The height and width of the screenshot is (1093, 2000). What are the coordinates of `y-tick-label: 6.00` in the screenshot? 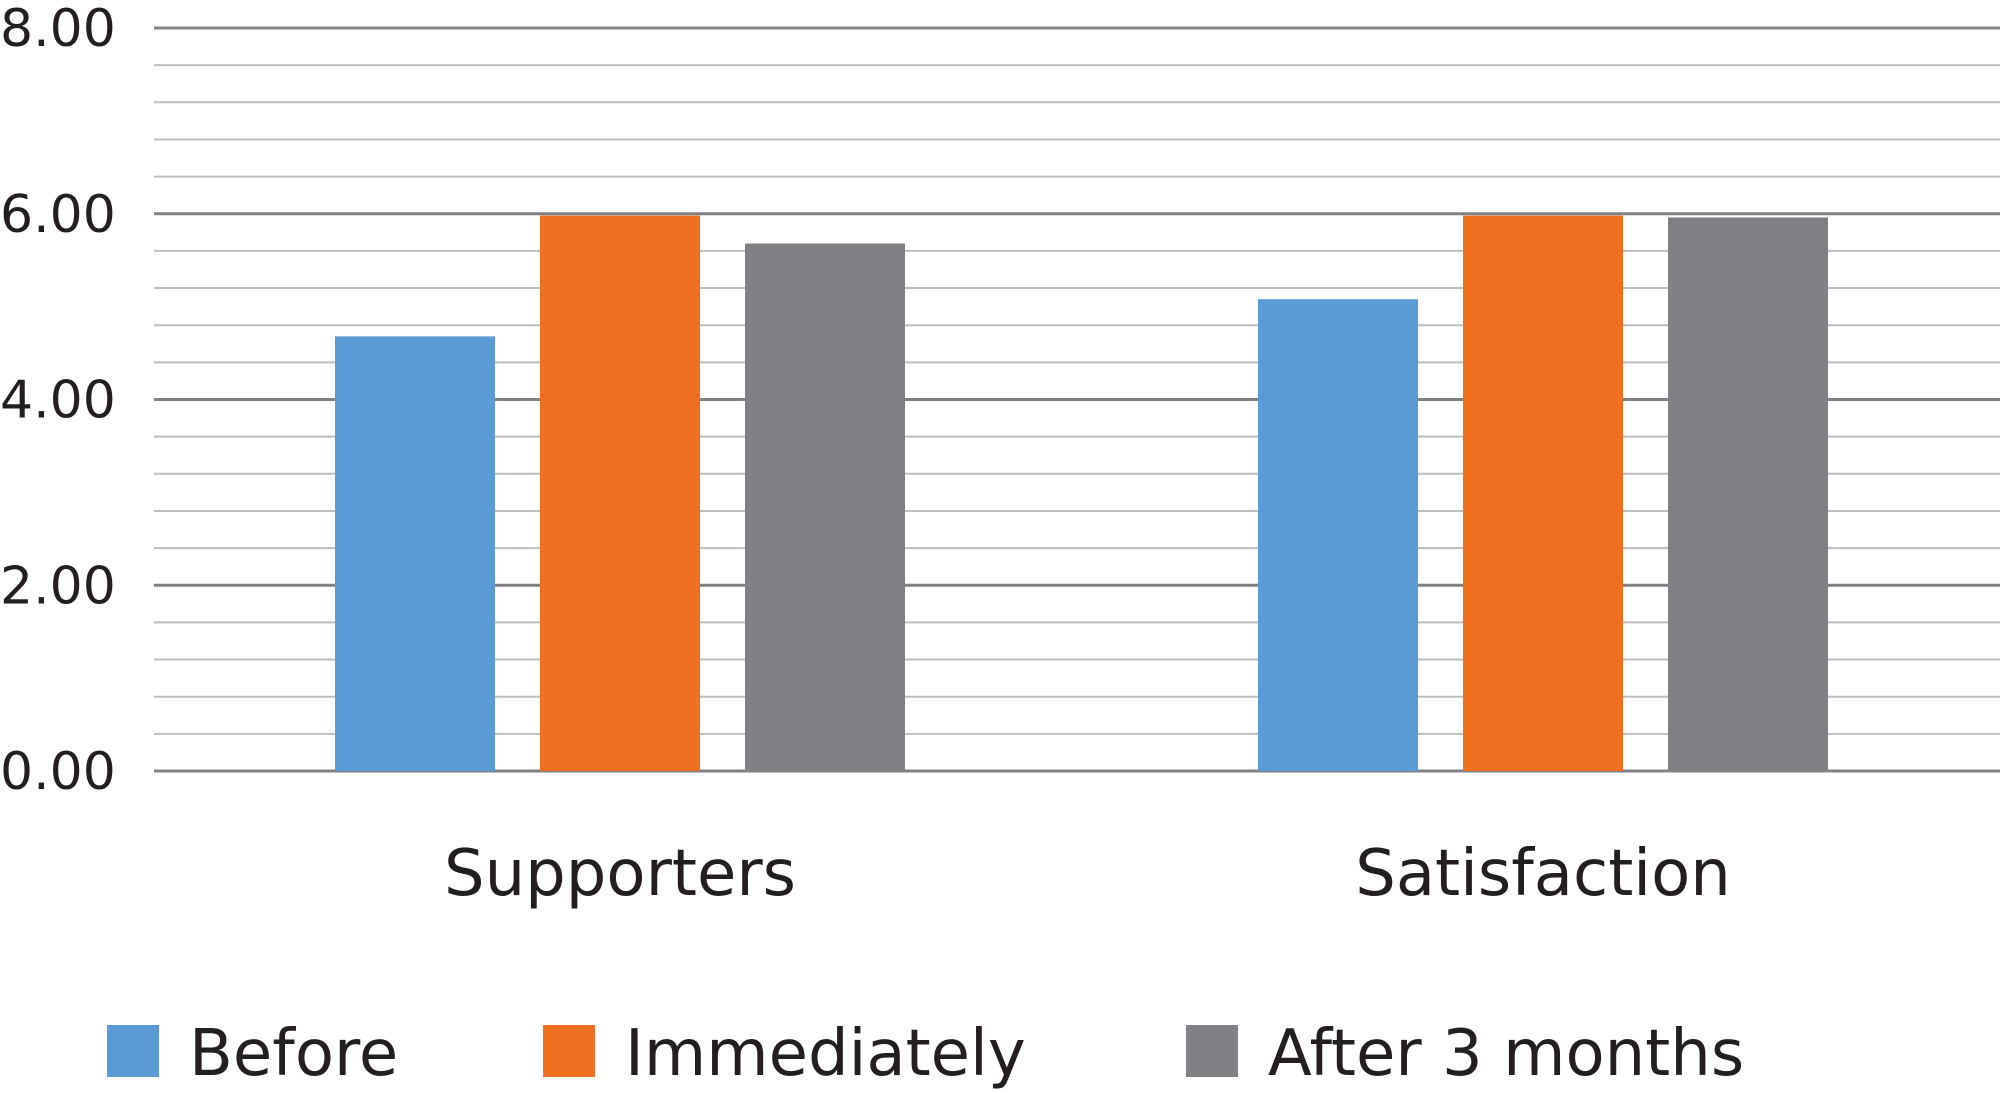 It's located at (58, 215).